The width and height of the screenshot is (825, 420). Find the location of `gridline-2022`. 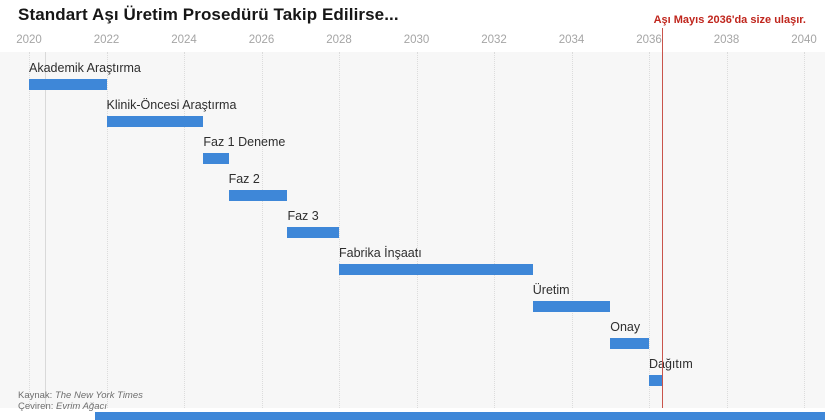

gridline-2022 is located at coordinates (107, 230).